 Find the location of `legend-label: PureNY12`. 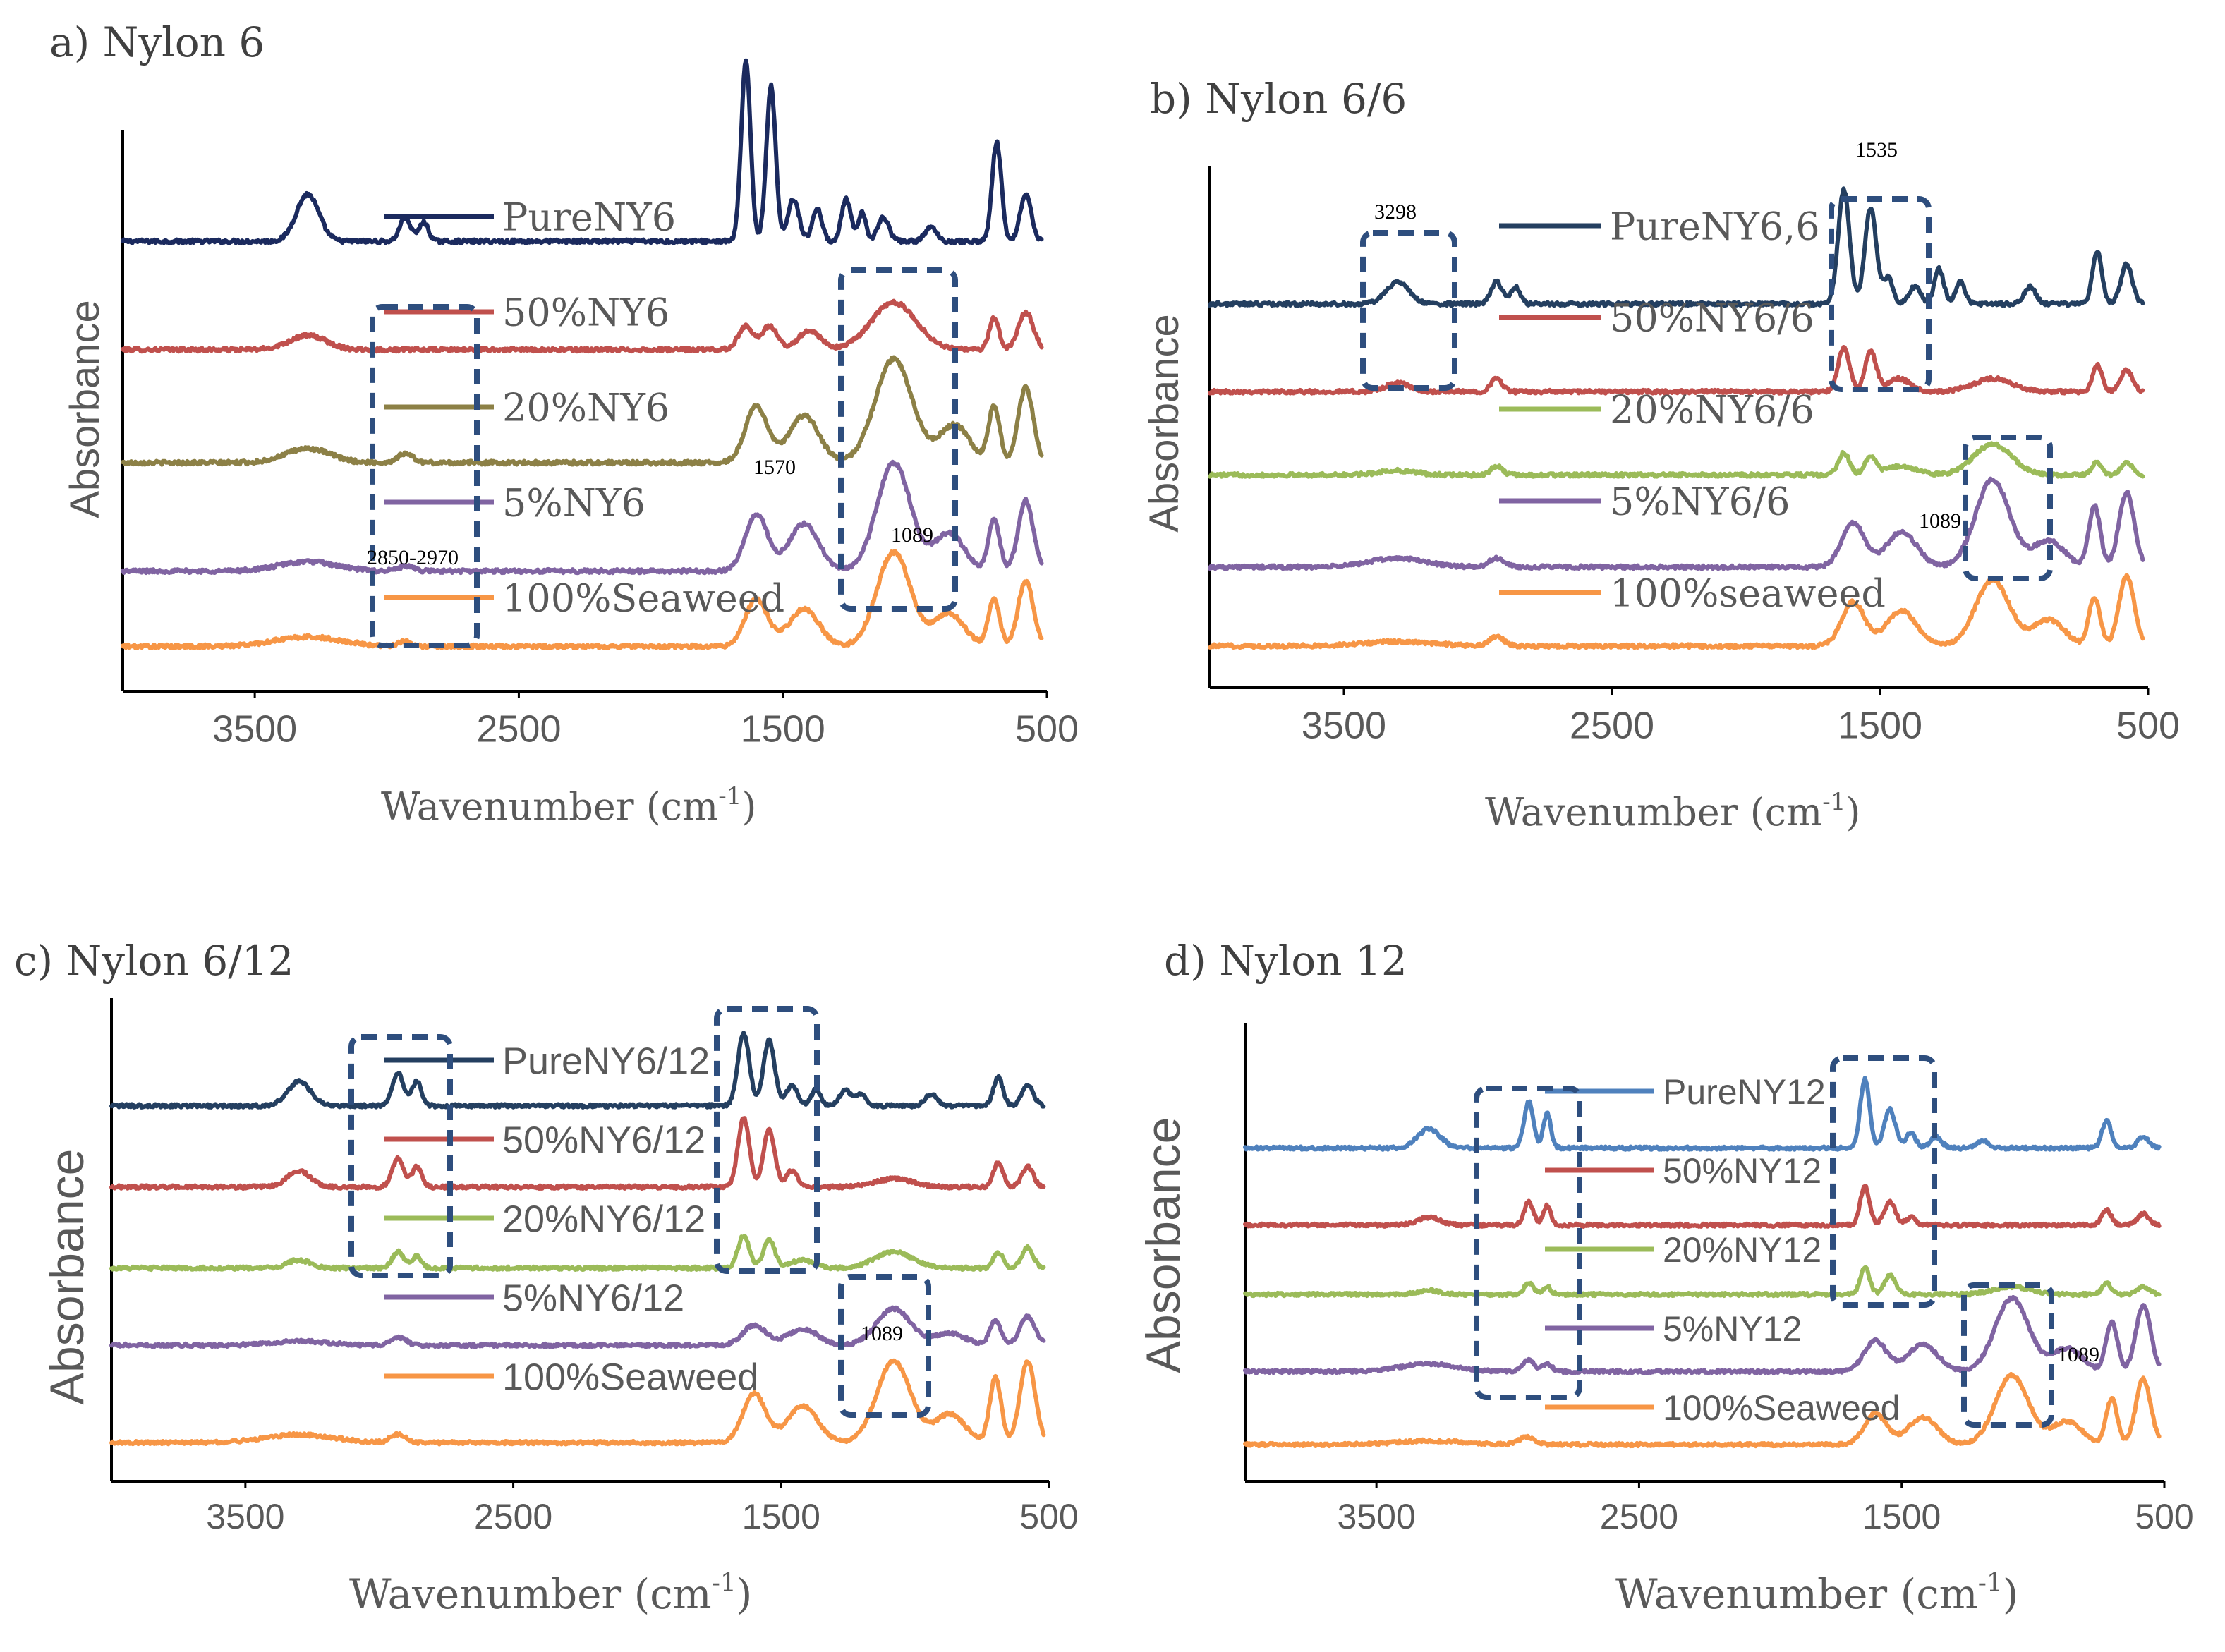

legend-label: PureNY12 is located at coordinates (1744, 1092).